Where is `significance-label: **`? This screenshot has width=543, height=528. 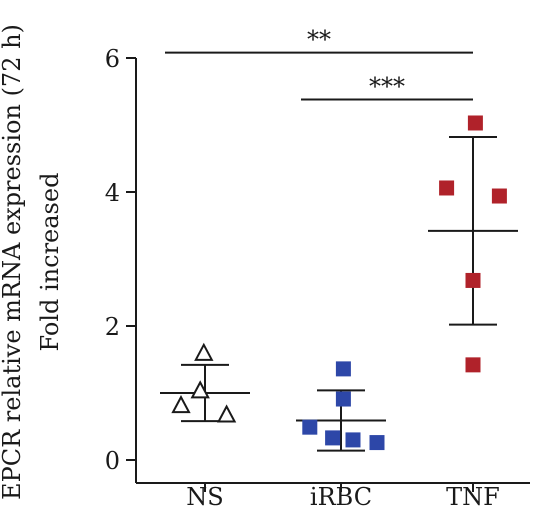
significance-label: ** is located at coordinates (319, 40).